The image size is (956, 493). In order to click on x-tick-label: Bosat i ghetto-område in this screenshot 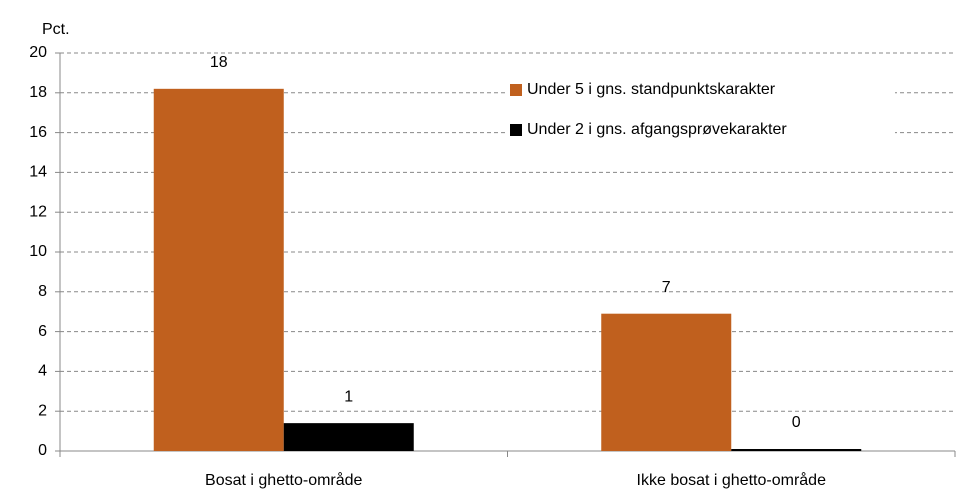, I will do `click(284, 480)`.